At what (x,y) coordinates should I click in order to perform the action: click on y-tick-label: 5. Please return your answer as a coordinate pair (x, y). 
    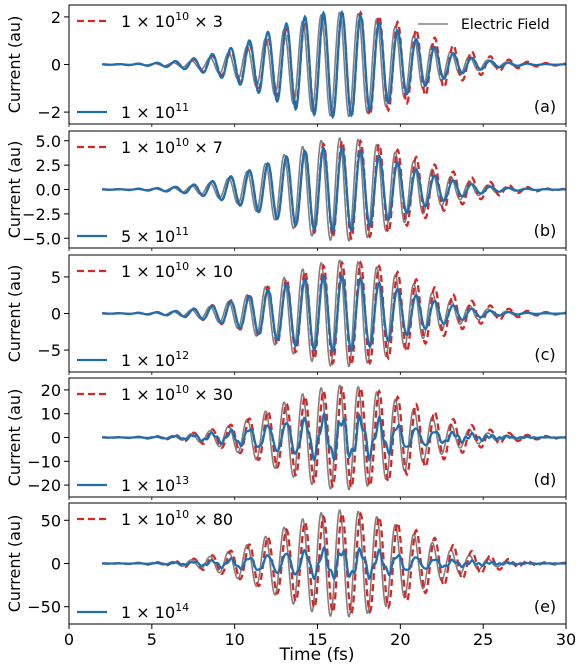
    Looking at the image, I should click on (56, 277).